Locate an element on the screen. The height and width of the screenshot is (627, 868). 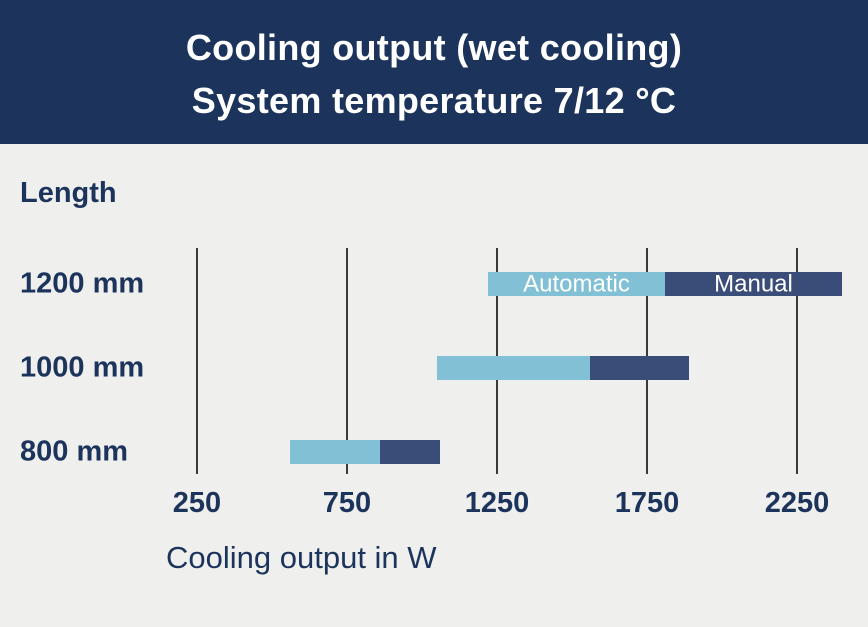
chart-title-line-2: System temperature 7/12 °C is located at coordinates (434, 100).